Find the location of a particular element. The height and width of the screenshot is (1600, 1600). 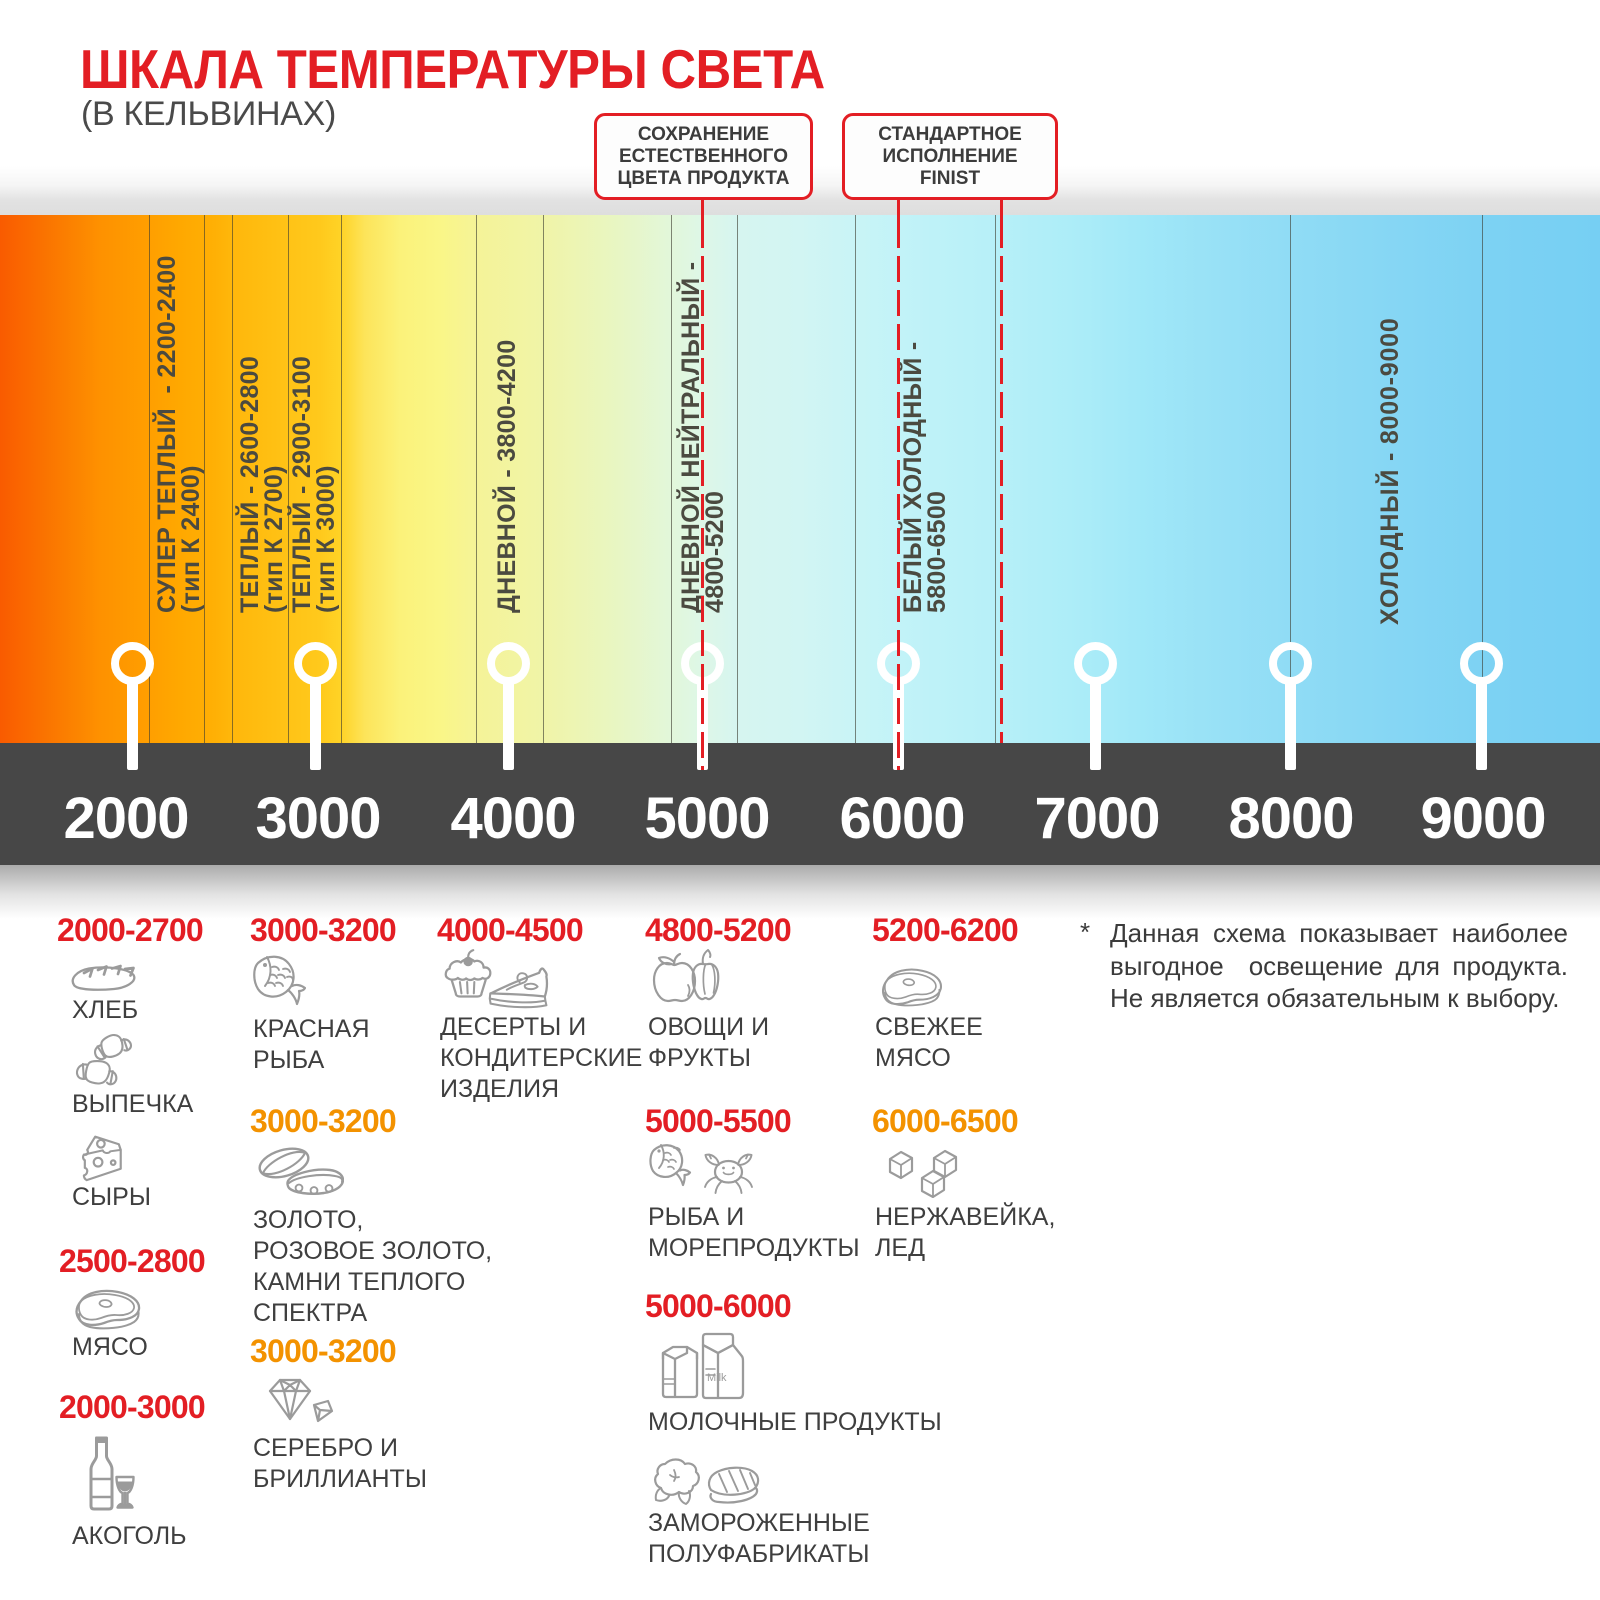

svg-text: Milk is located at coordinates (717, 1378).